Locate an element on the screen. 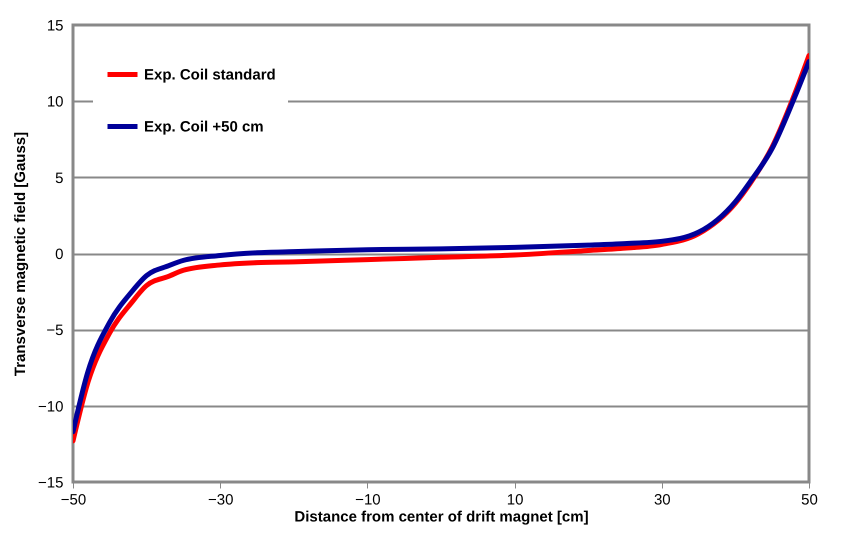 The height and width of the screenshot is (542, 841). y-tick-label: 0 is located at coordinates (59, 254).